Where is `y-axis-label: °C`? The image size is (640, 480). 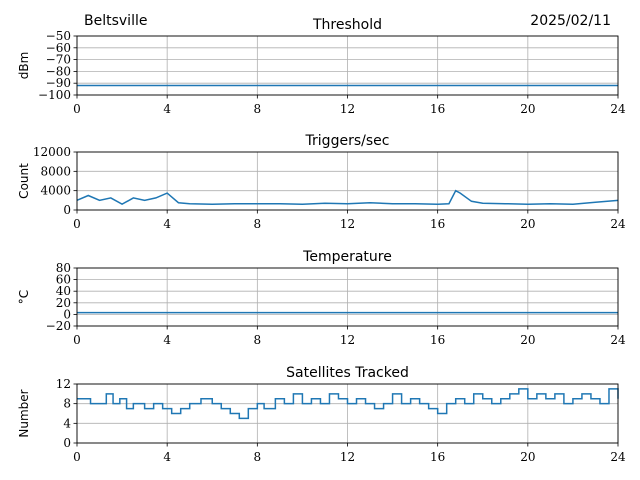 y-axis-label: °C is located at coordinates (24, 297).